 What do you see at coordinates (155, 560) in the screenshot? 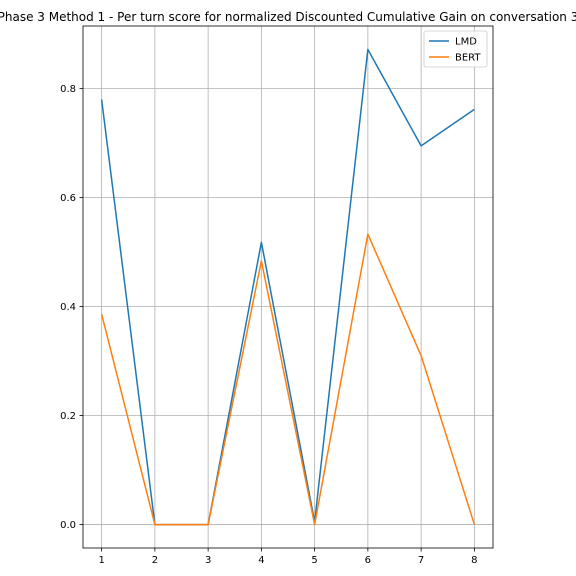
I see `x-tick-label: 2` at bounding box center [155, 560].